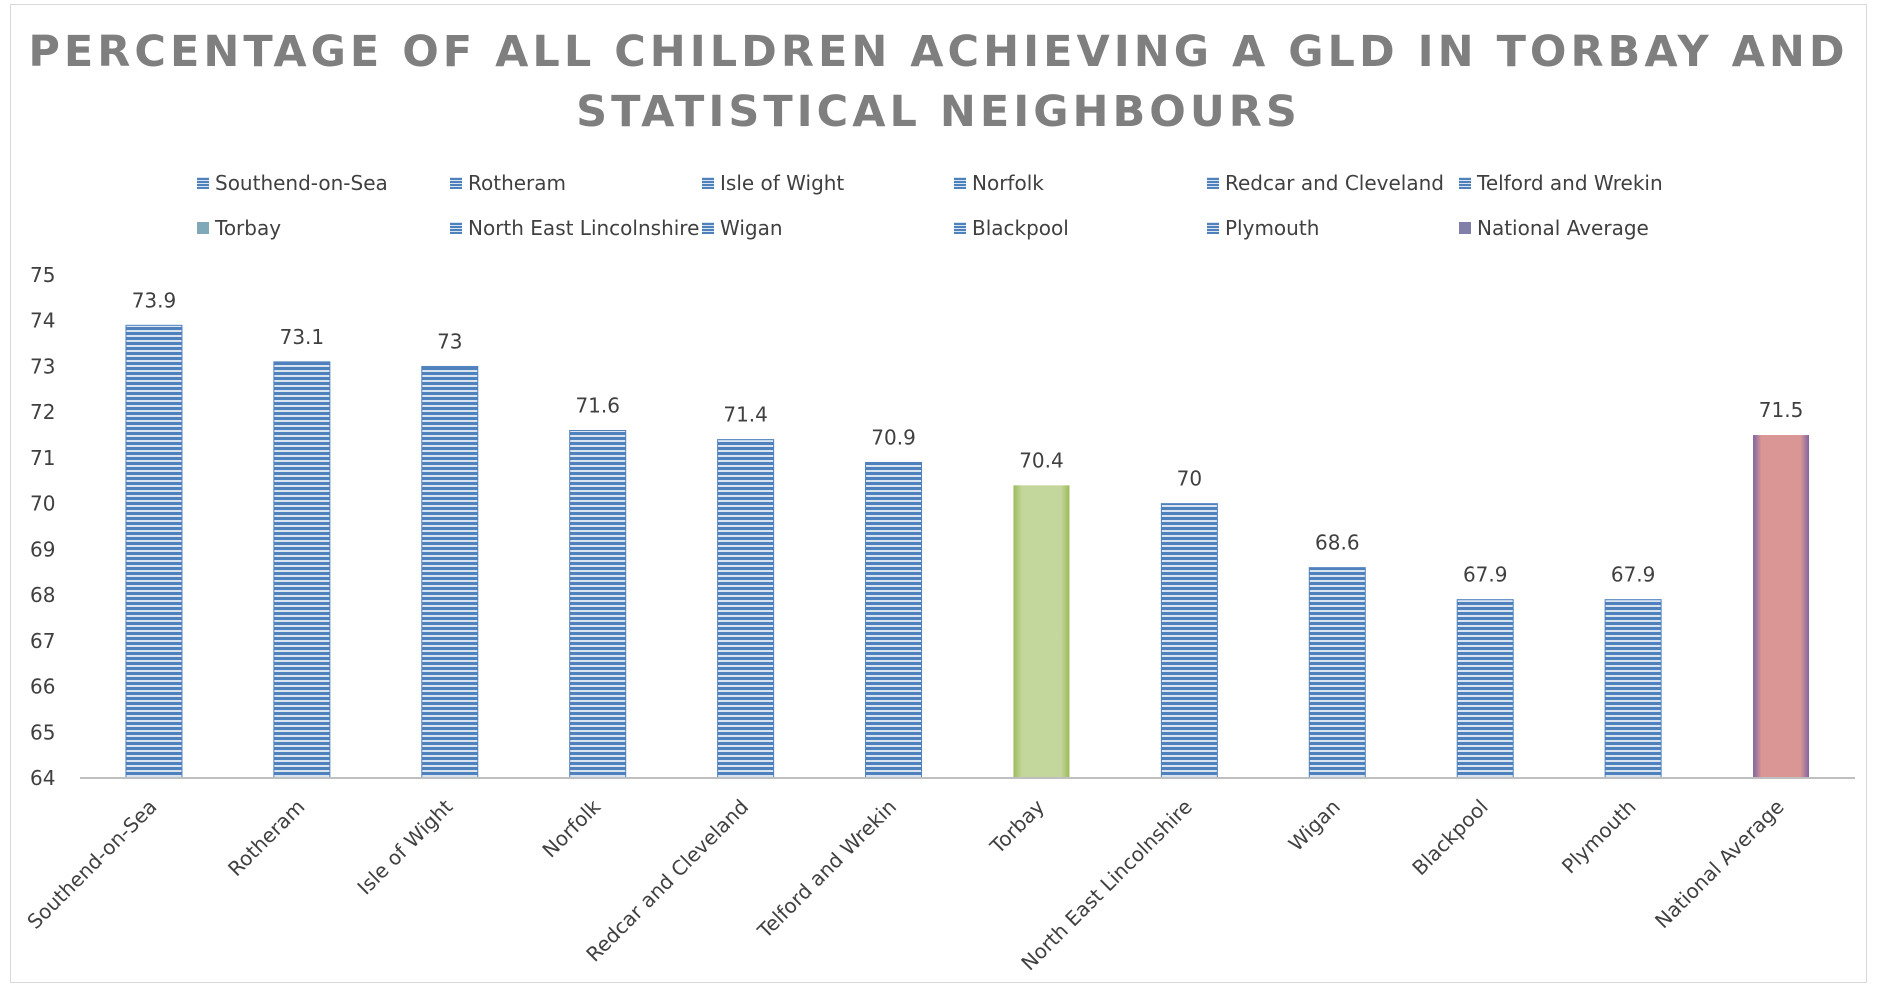 This screenshot has height=987, width=1877. I want to click on y-tick-label-71: 71, so click(42, 458).